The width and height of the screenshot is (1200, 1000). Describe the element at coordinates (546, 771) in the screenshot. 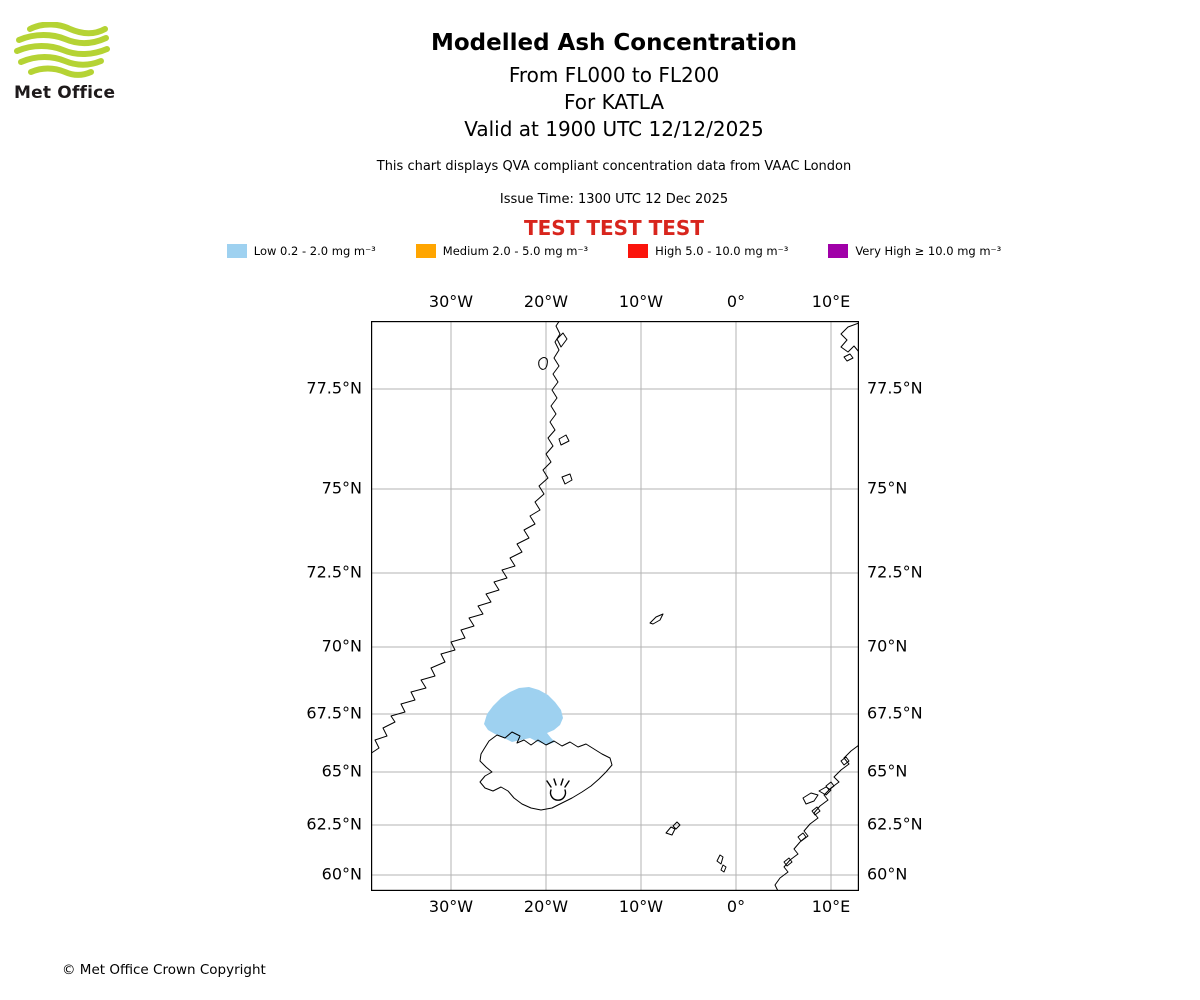

I see `iceland-coastline` at that location.